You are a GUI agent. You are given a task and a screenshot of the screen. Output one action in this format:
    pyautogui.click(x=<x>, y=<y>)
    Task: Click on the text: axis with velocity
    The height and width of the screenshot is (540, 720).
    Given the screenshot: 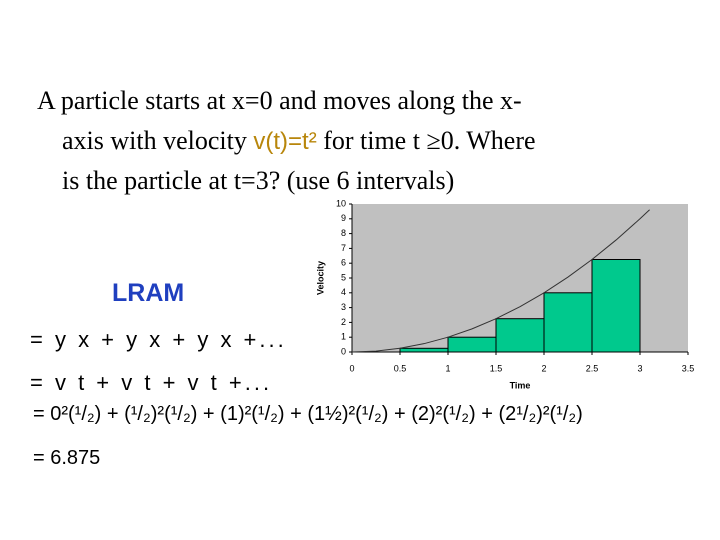 What is the action you would take?
    pyautogui.click(x=158, y=140)
    